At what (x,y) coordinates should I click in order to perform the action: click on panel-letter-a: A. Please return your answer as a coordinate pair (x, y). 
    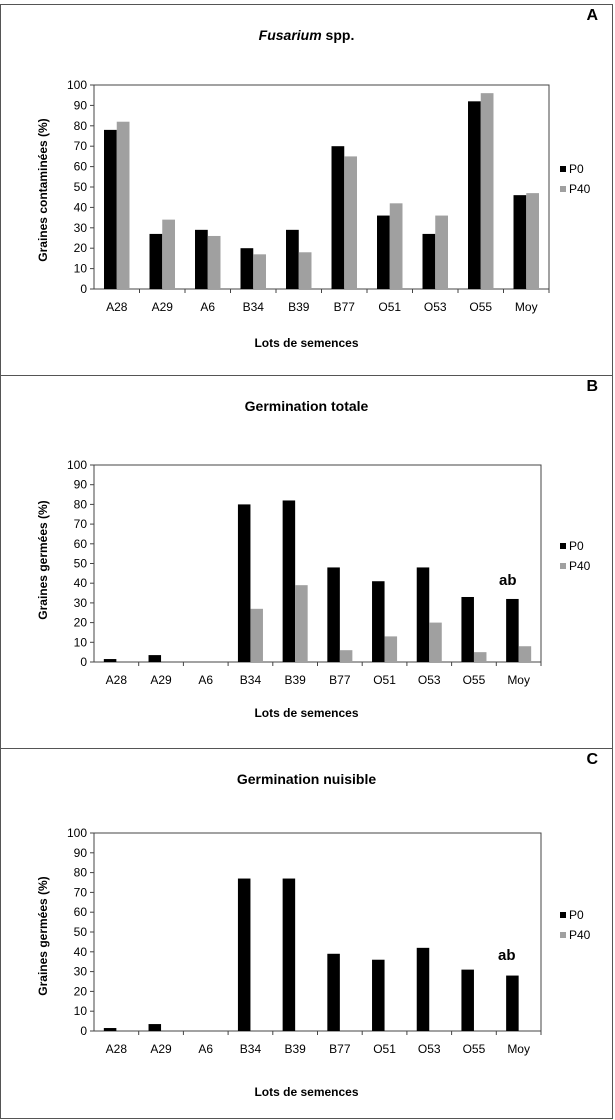
    Looking at the image, I should click on (592, 15).